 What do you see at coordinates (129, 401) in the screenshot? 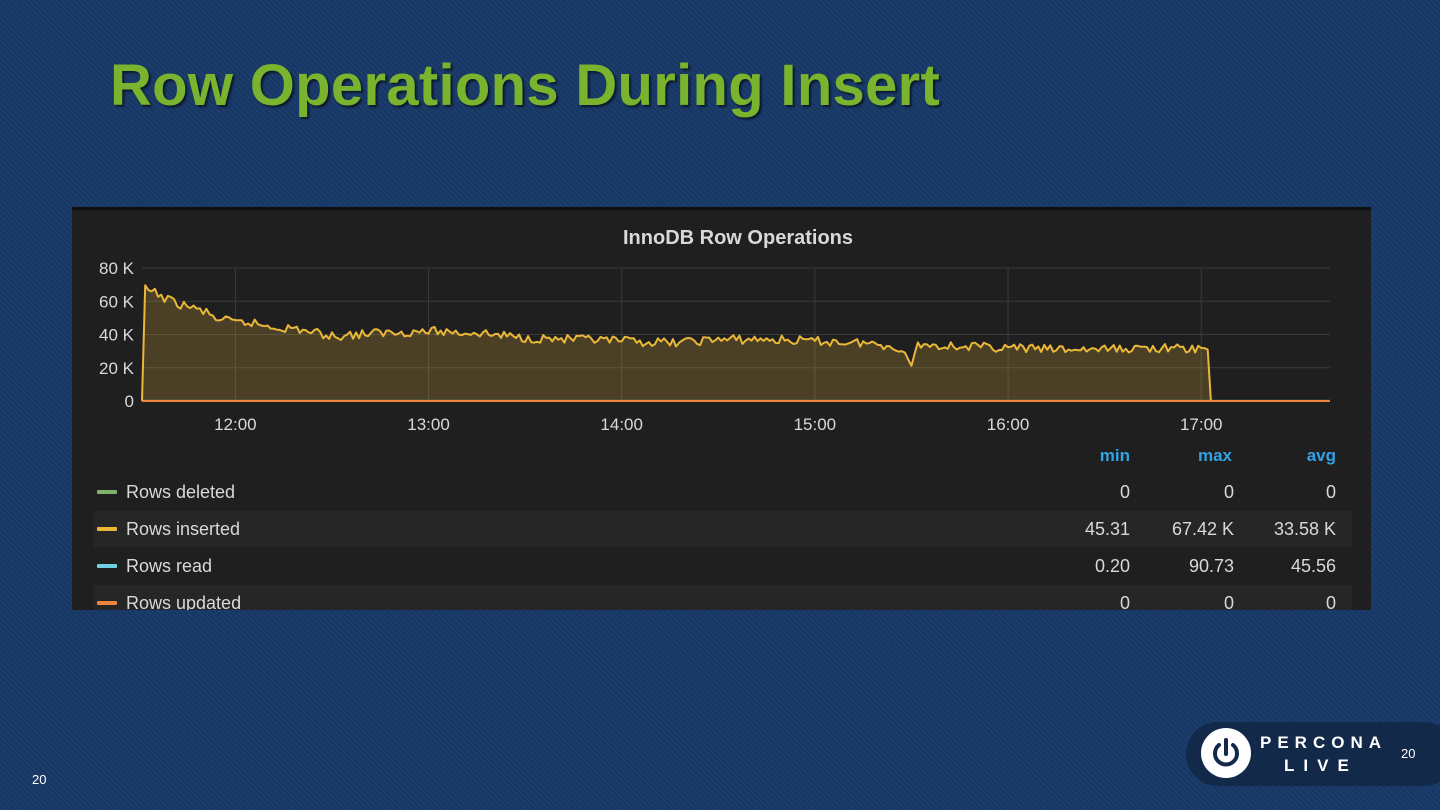
I see `y-tick-label: 0` at bounding box center [129, 401].